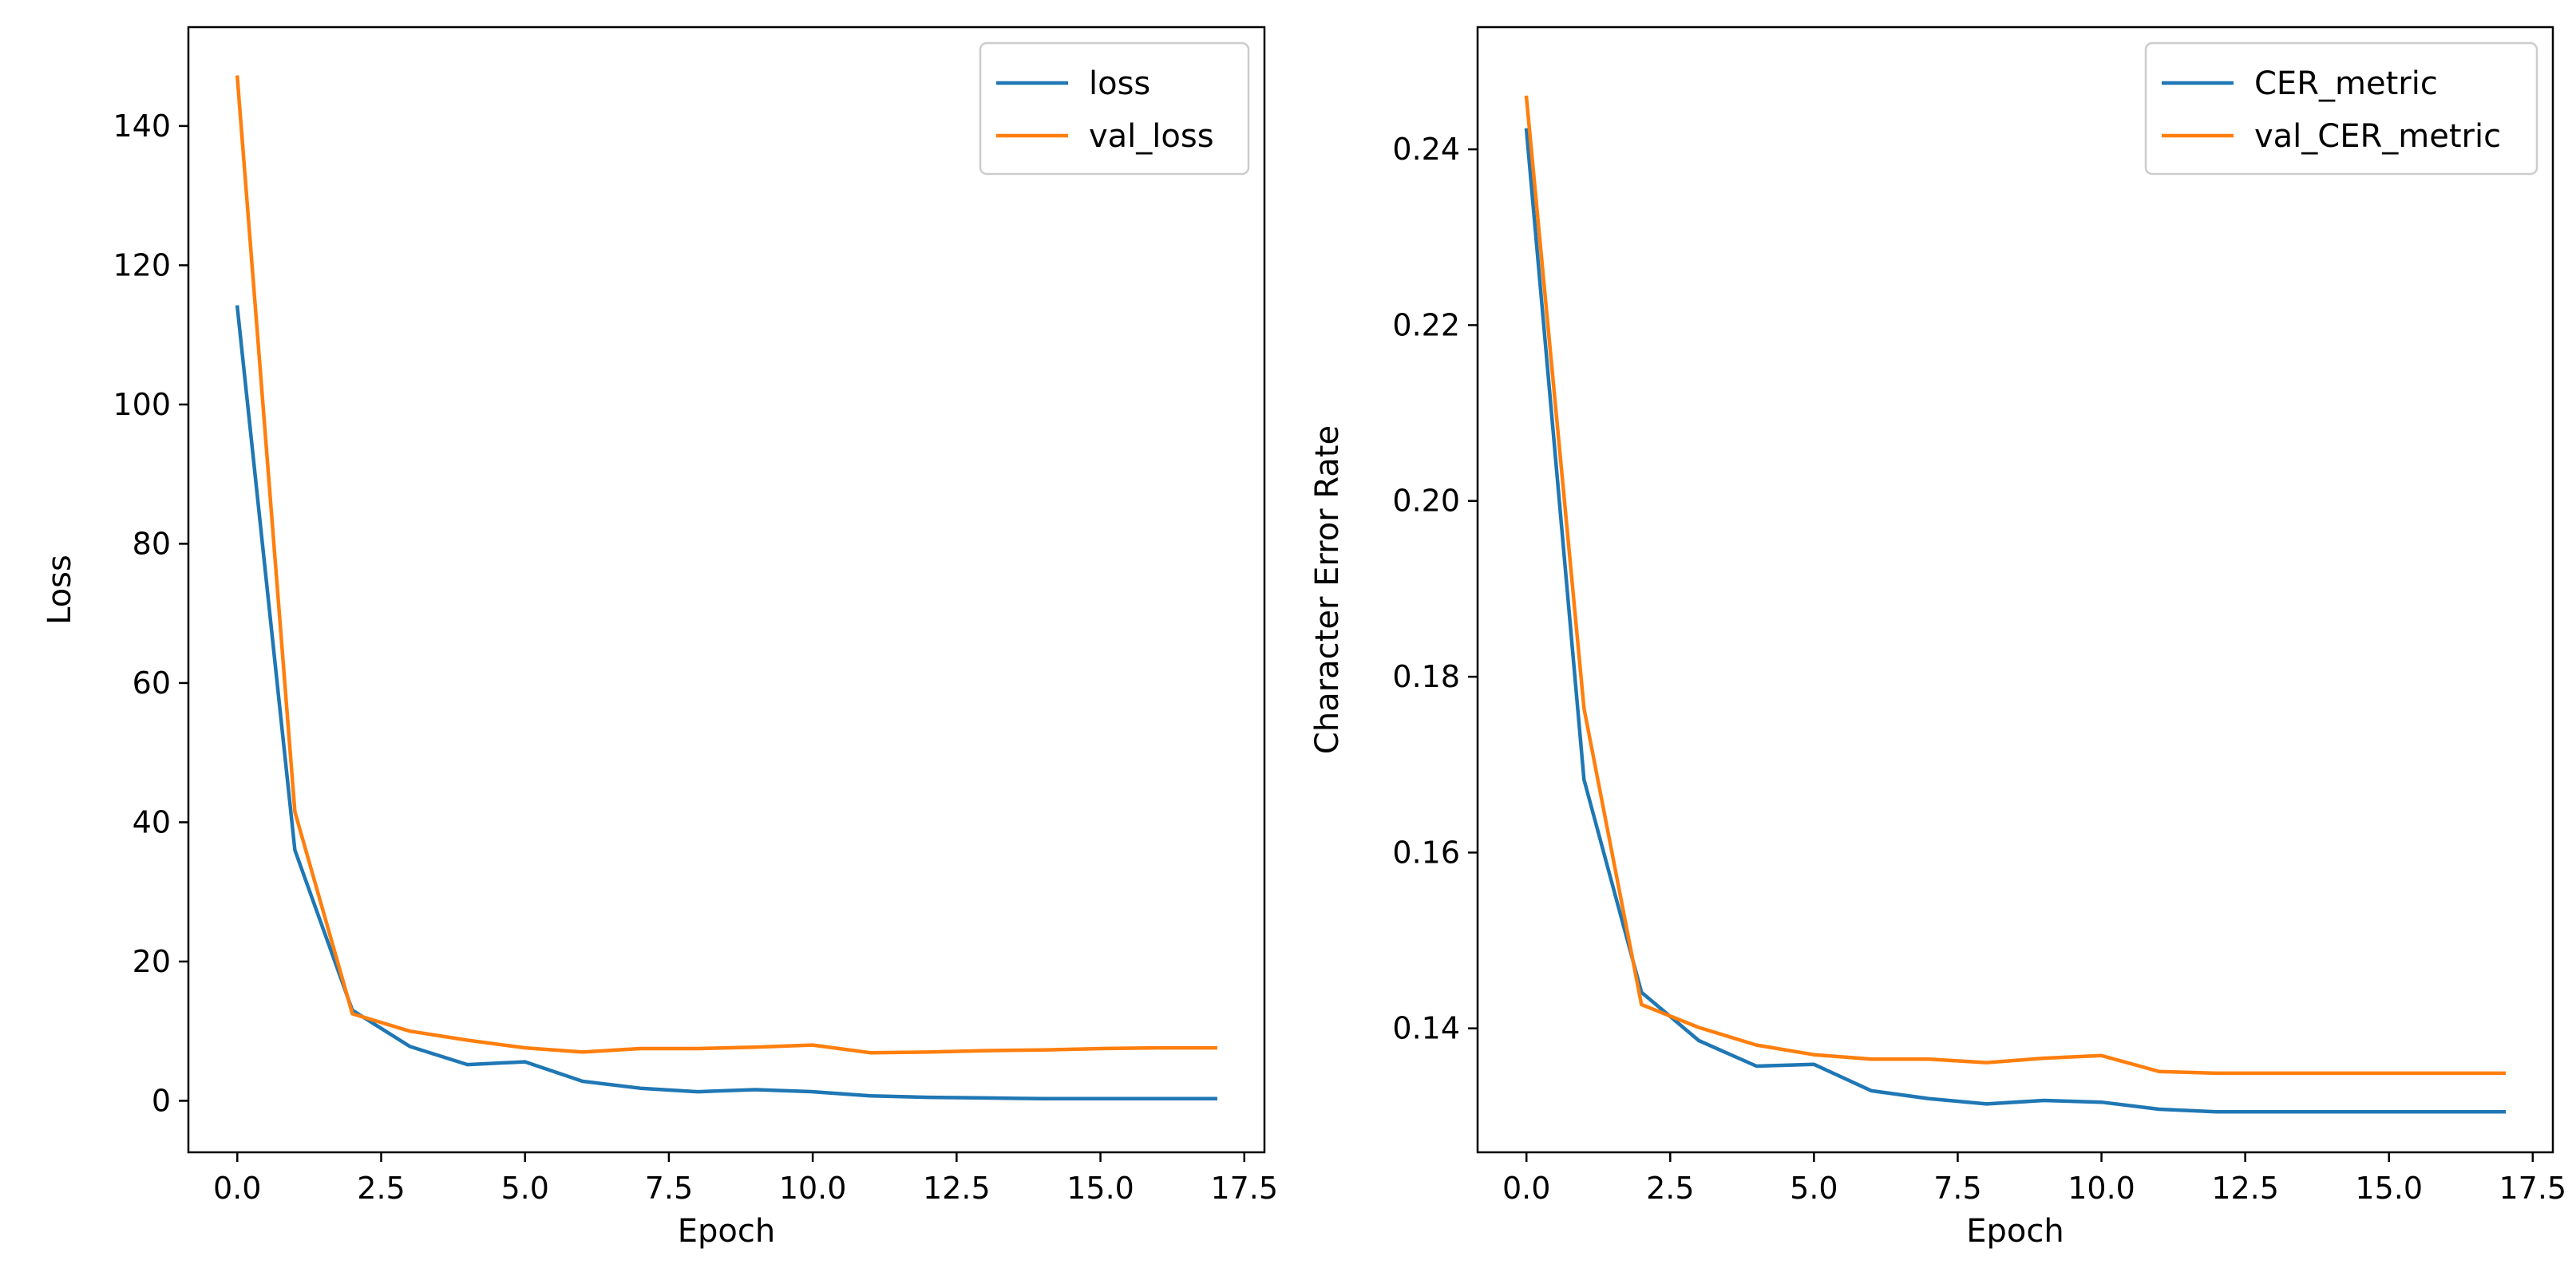 The image size is (2576, 1272). Describe the element at coordinates (152, 684) in the screenshot. I see `y-tick-label: 60` at that location.